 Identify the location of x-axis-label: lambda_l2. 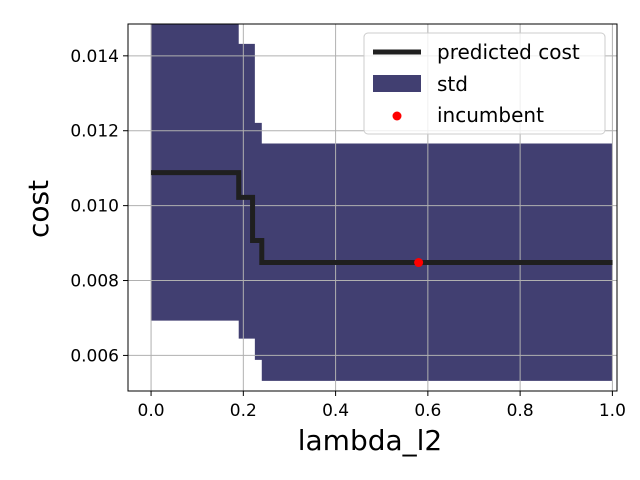
(370, 440).